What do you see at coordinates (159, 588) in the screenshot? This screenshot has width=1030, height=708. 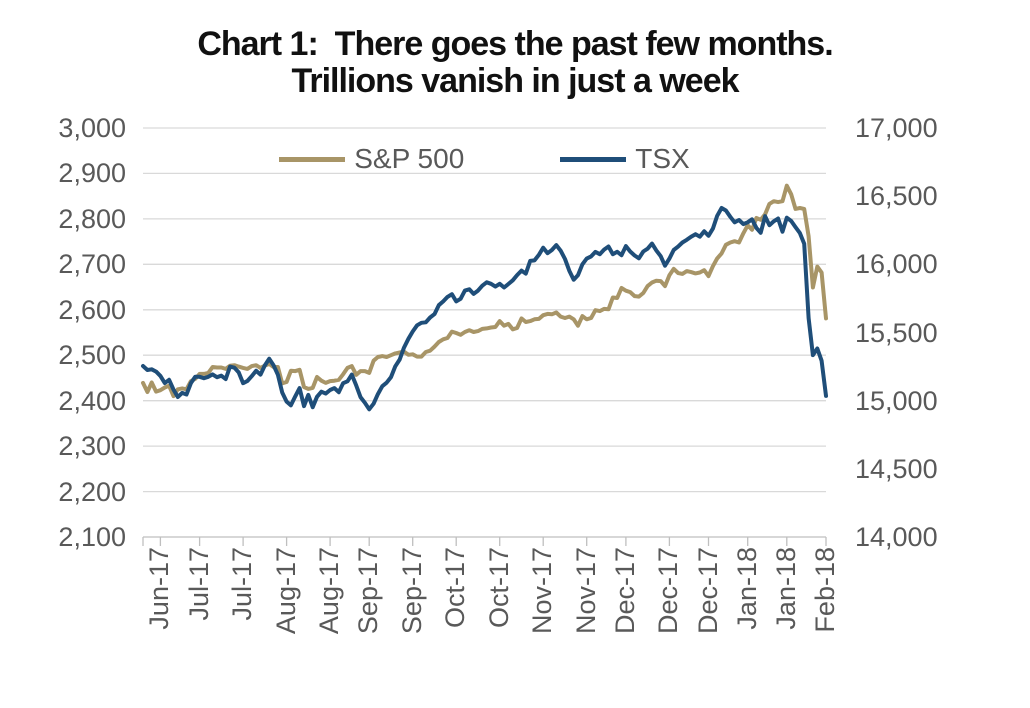 I see `x-axis-tick-label: Jun-17` at bounding box center [159, 588].